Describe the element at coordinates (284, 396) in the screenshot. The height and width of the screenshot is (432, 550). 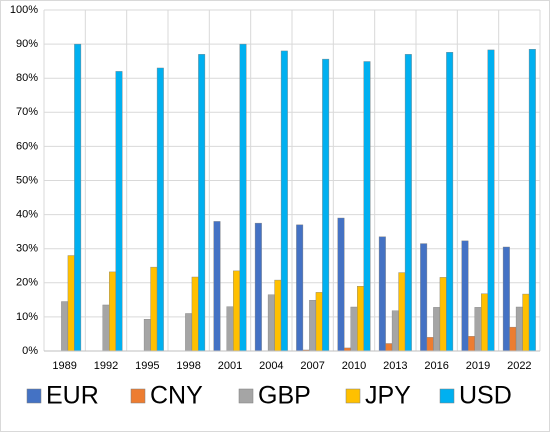
I see `legend-label: GBP` at that location.